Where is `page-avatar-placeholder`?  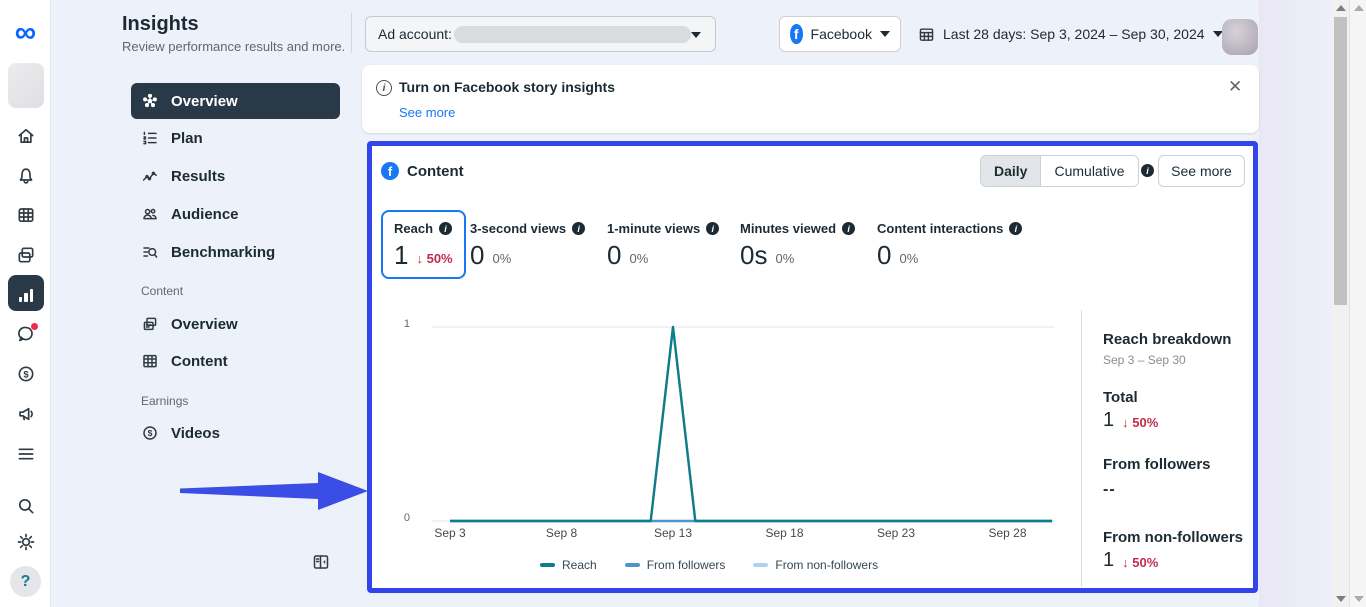
page-avatar-placeholder is located at coordinates (26, 85).